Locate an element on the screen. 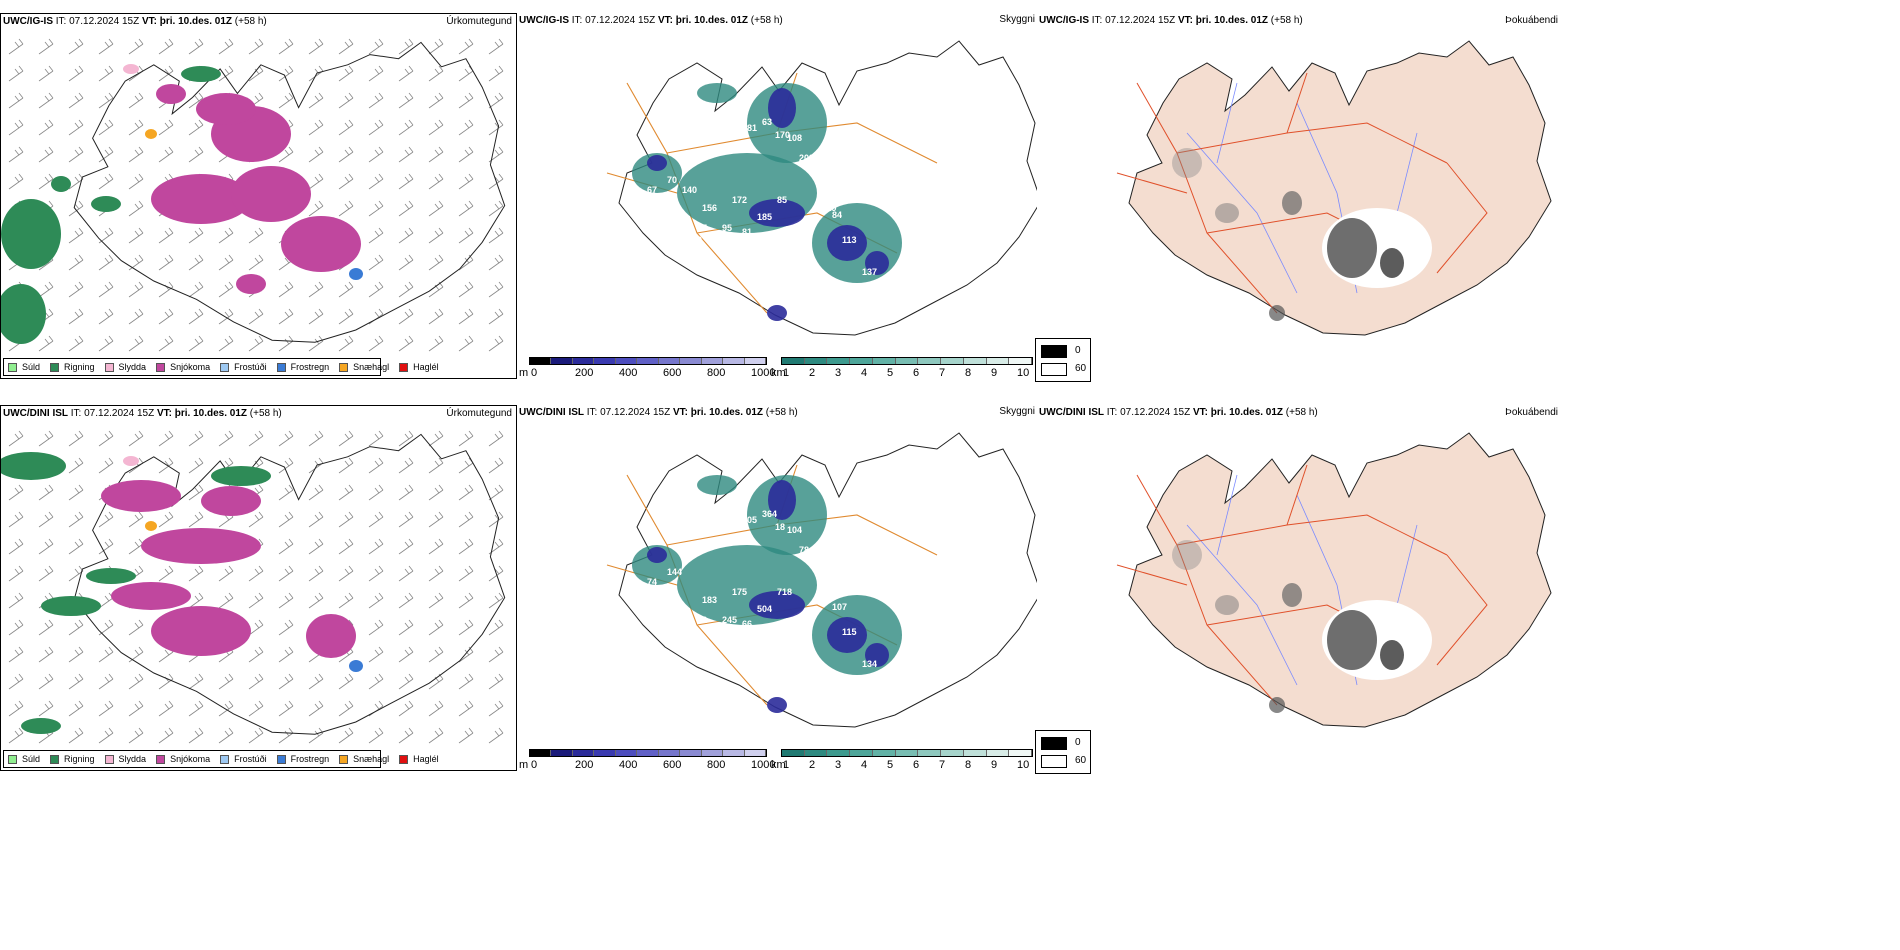 The height and width of the screenshot is (950, 1900). precip-legend-item: Frostregn is located at coordinates (303, 759).